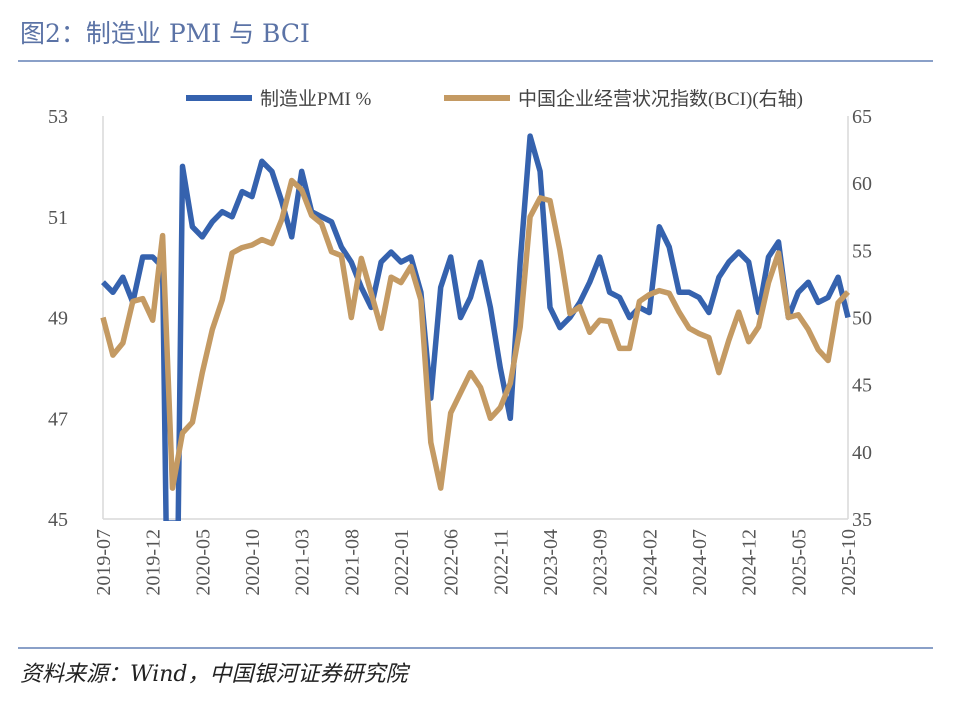 This screenshot has height=715, width=957. What do you see at coordinates (862, 386) in the screenshot?
I see `y-right-tick-label: 45` at bounding box center [862, 386].